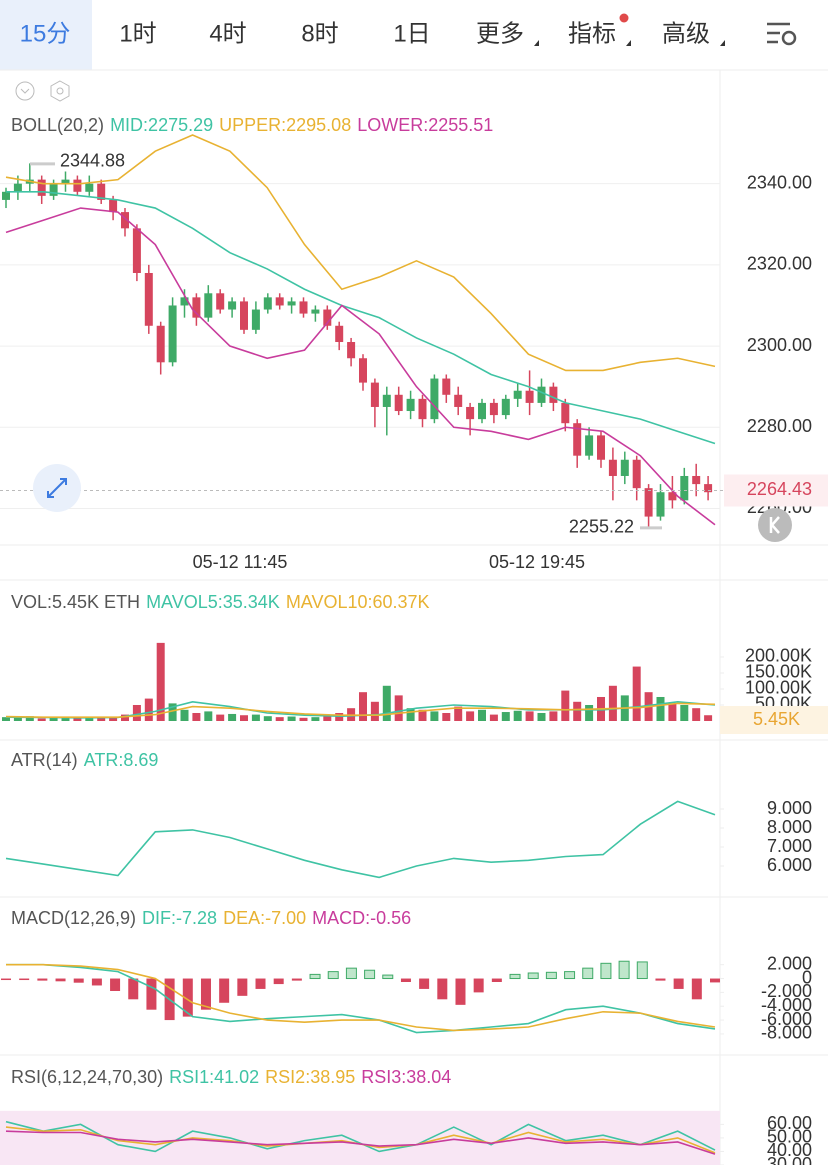 This screenshot has height=1165, width=828. What do you see at coordinates (789, 808) in the screenshot?
I see `y-tick-label: 9.000` at bounding box center [789, 808].